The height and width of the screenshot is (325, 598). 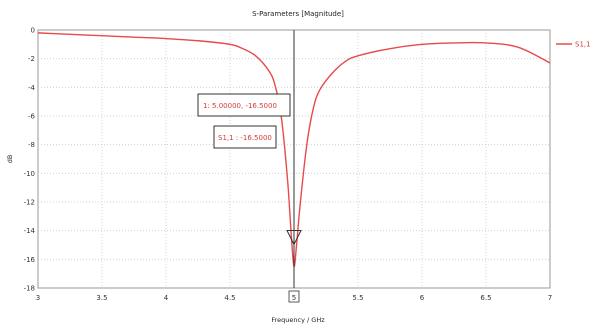 I want to click on x-tick-label: 3, so click(x=38, y=298).